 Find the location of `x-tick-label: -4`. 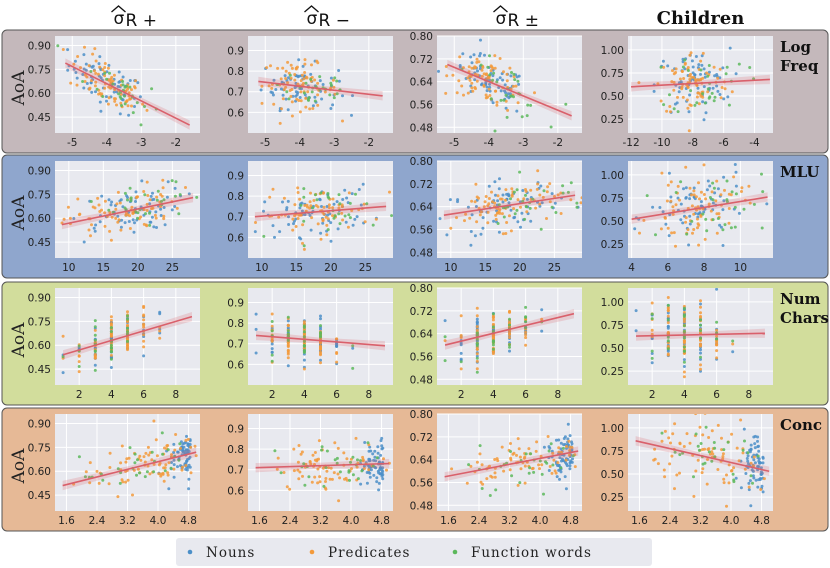

x-tick-label: -4 is located at coordinates (300, 143).